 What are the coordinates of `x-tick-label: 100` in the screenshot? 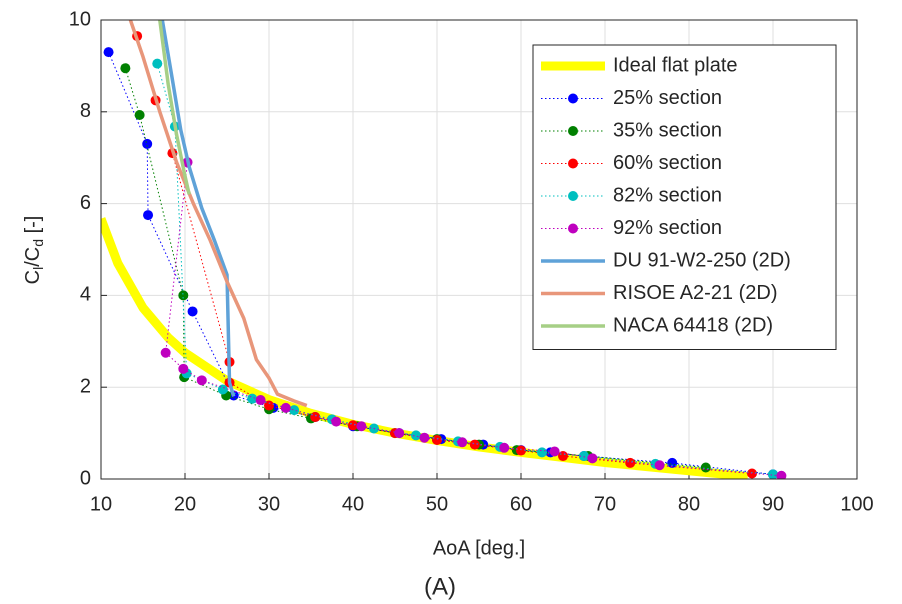 It's located at (856, 504).